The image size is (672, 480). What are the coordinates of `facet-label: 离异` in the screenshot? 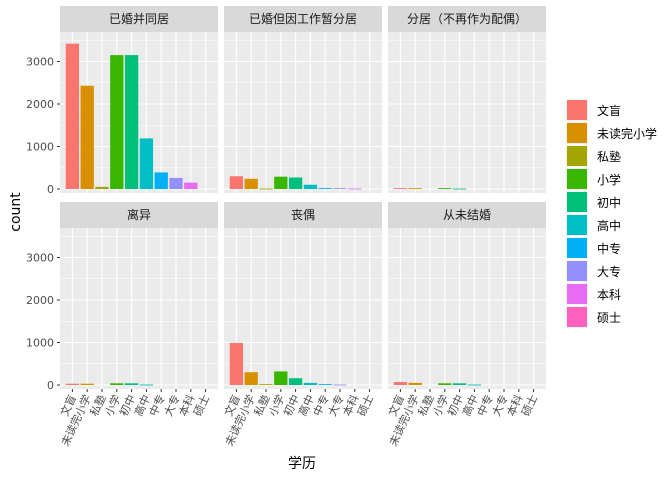 It's located at (139, 214).